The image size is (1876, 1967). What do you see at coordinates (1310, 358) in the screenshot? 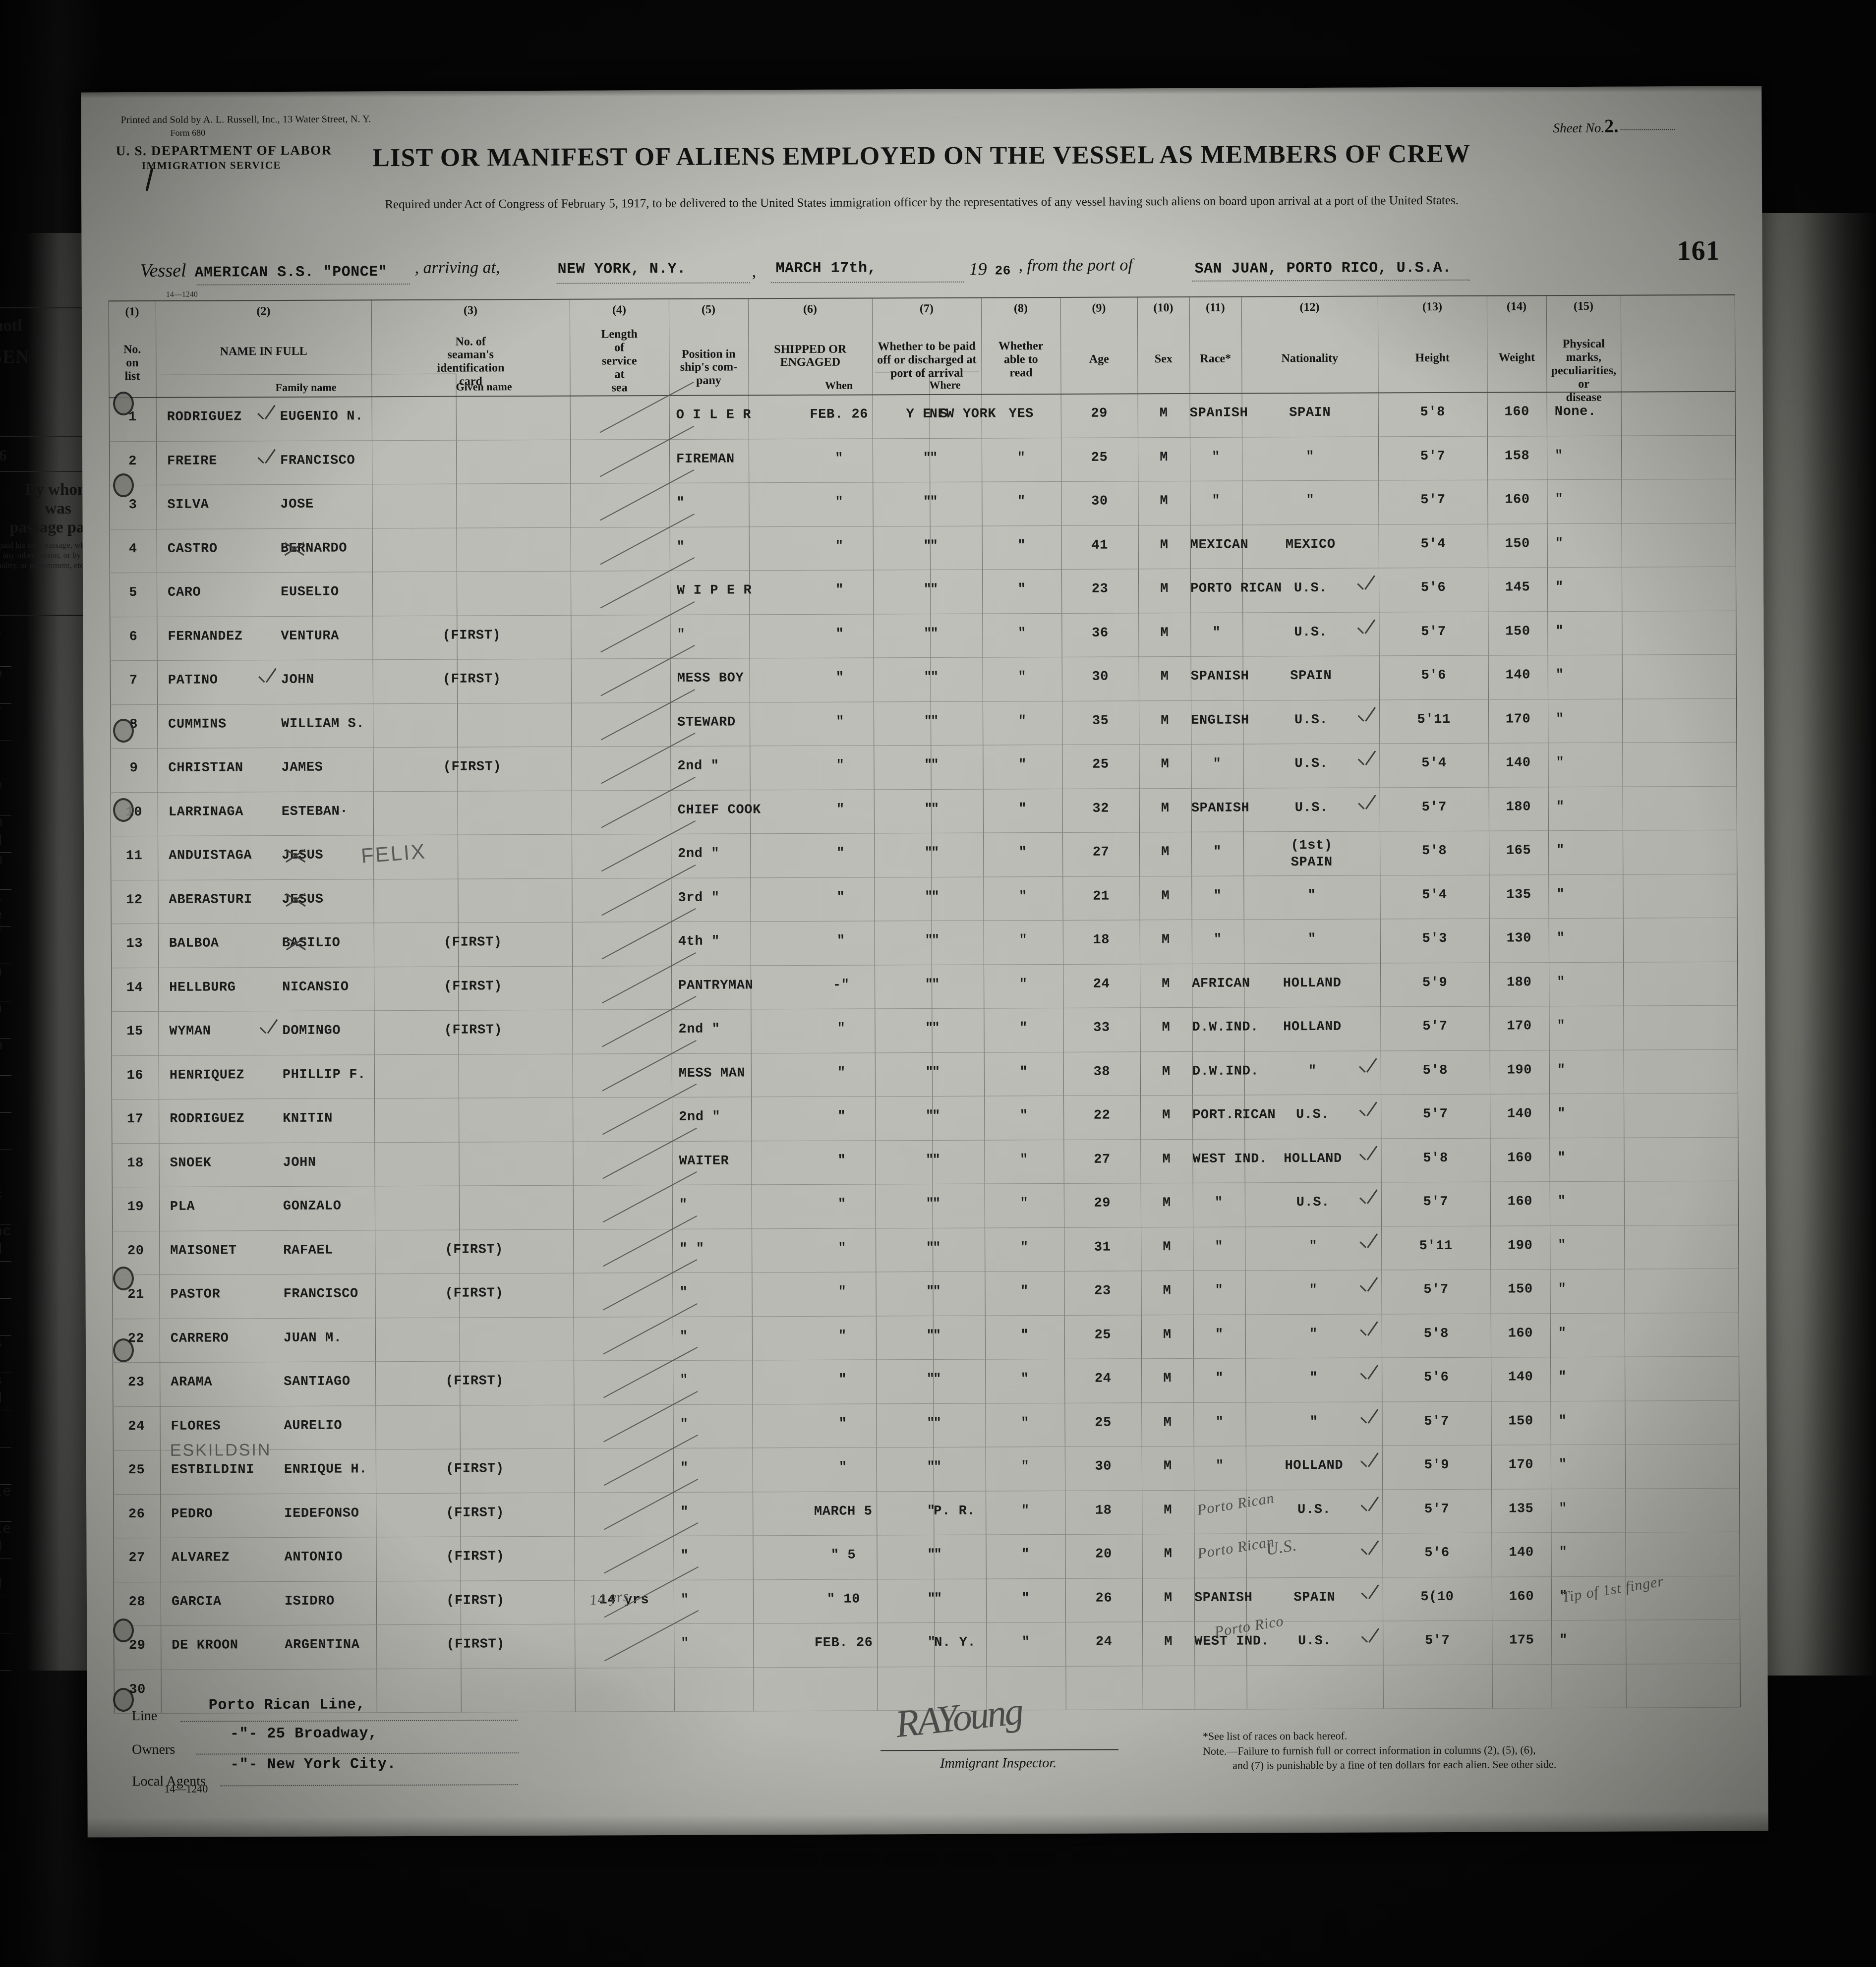
I see `column-header: Nationality` at bounding box center [1310, 358].